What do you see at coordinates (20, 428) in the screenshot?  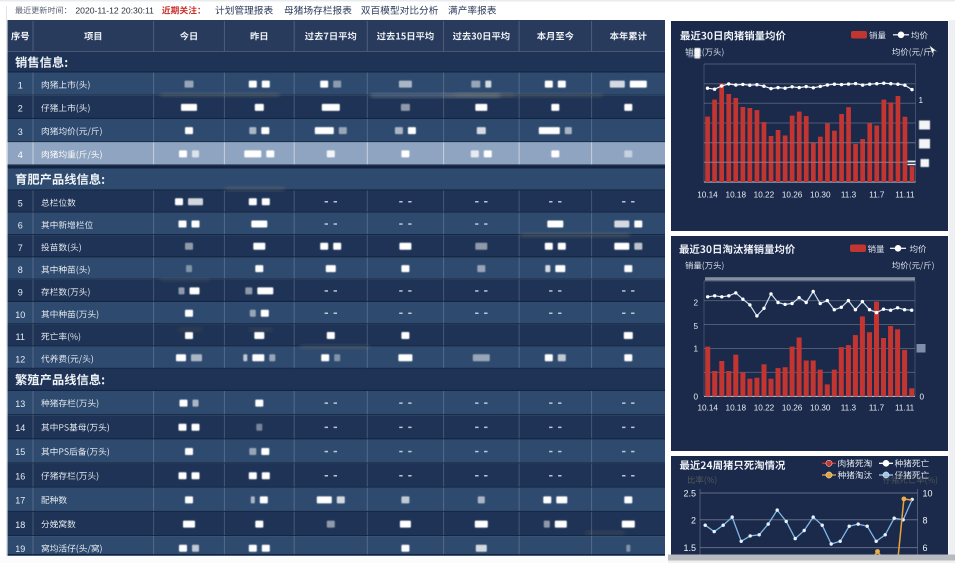 I see `svg-text: 14` at bounding box center [20, 428].